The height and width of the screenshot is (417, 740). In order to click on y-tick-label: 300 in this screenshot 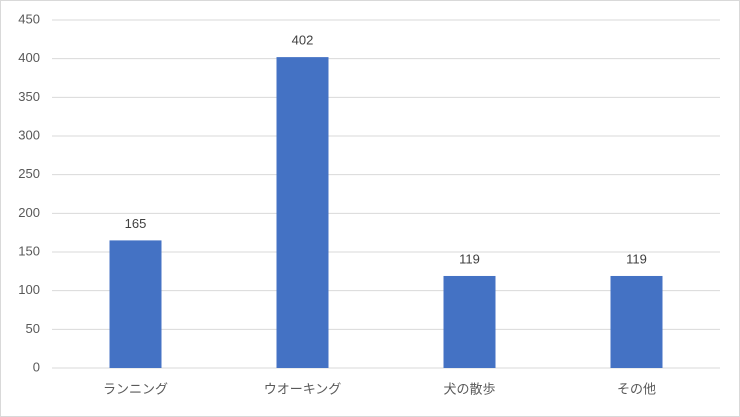, I will do `click(29, 134)`.